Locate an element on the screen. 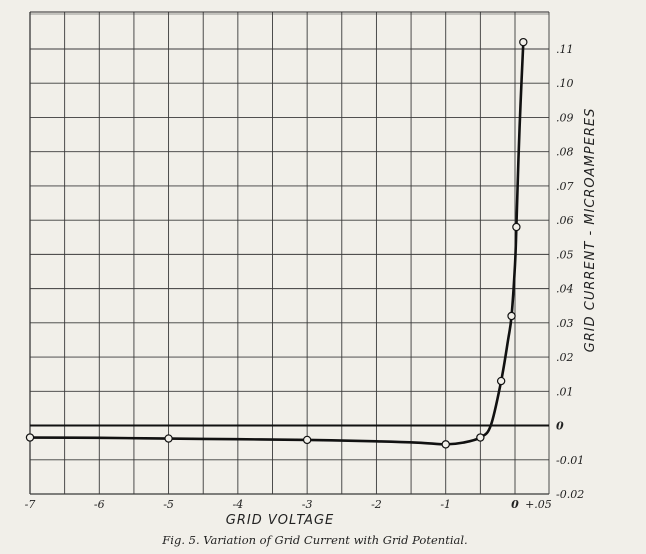 The height and width of the screenshot is (554, 646). y-tick-label: 0 is located at coordinates (560, 426).